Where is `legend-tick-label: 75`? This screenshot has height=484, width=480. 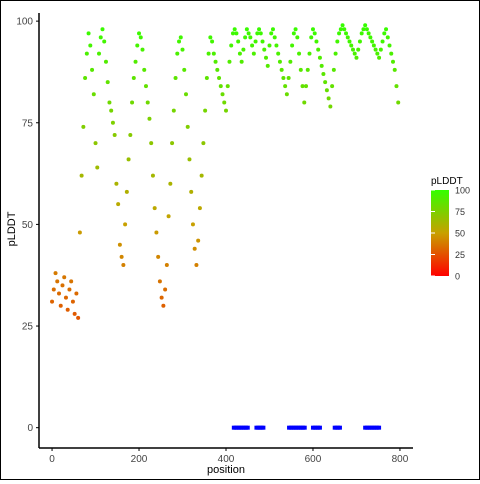
legend-tick-label: 75 is located at coordinates (460, 212).